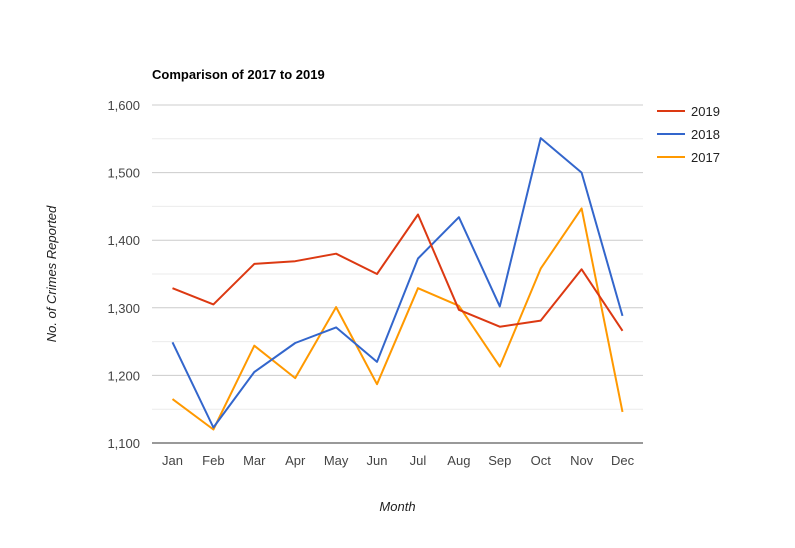 The height and width of the screenshot is (548, 795). I want to click on x-tick-label: Jan, so click(172, 460).